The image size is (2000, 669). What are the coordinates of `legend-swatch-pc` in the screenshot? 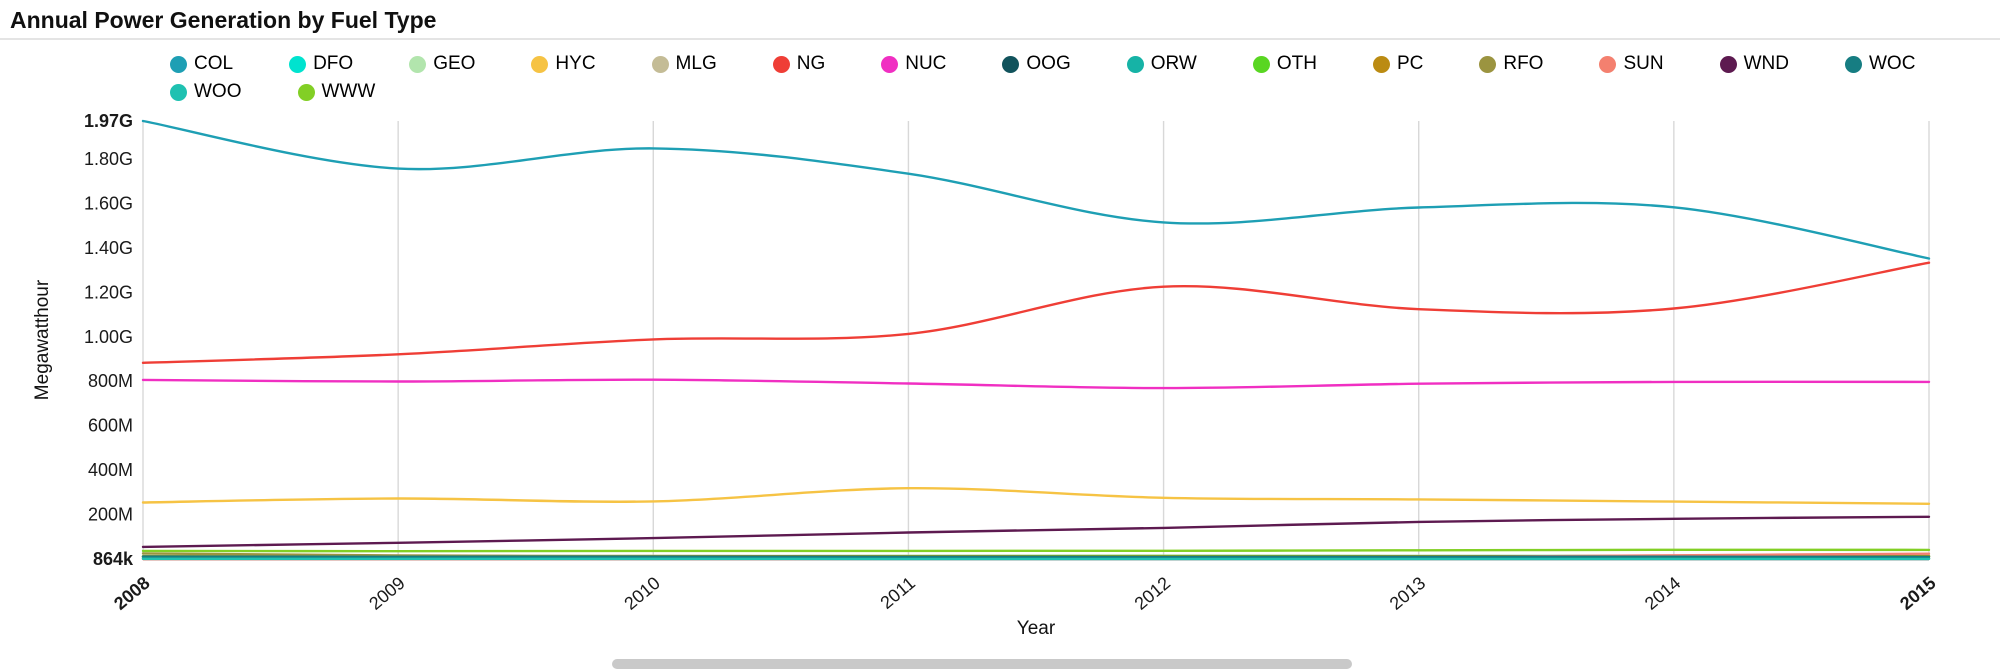 It's located at (1381, 64).